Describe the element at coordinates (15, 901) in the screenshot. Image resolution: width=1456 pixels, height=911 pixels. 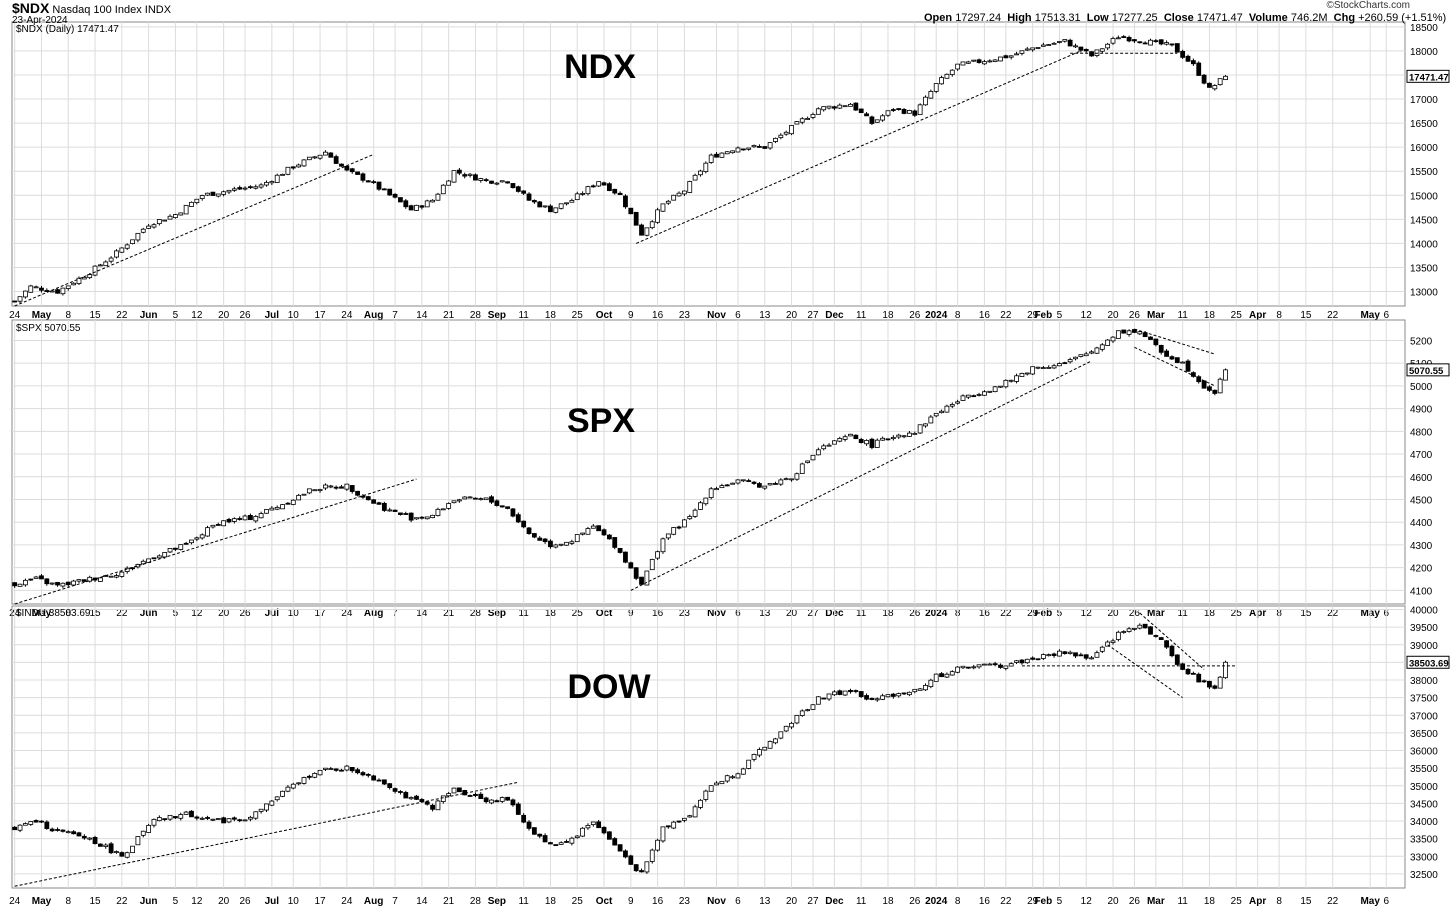
I see `x-tick-label: 24` at that location.